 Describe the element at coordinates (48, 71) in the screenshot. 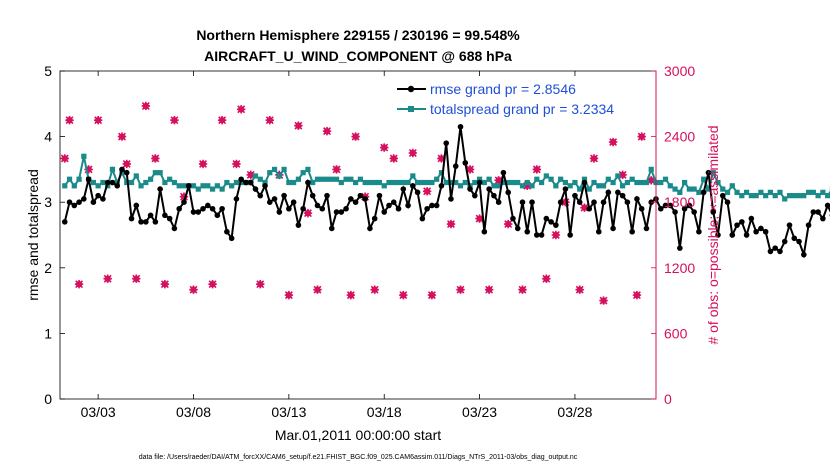

I see `y-left-tick-label: 5` at that location.